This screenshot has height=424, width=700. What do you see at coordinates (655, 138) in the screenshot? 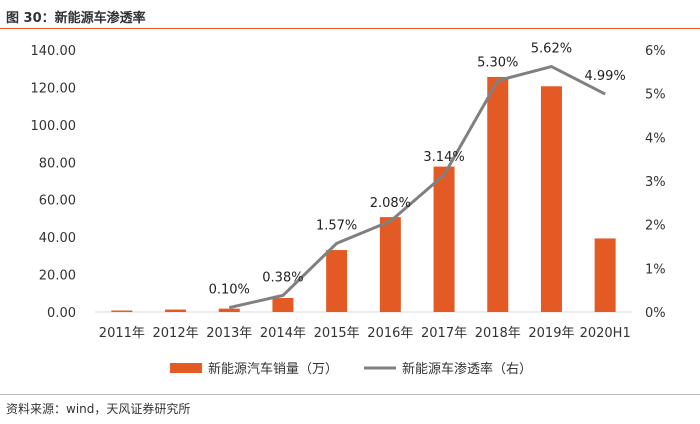
I see `y-right-tick-label: 4%` at bounding box center [655, 138].